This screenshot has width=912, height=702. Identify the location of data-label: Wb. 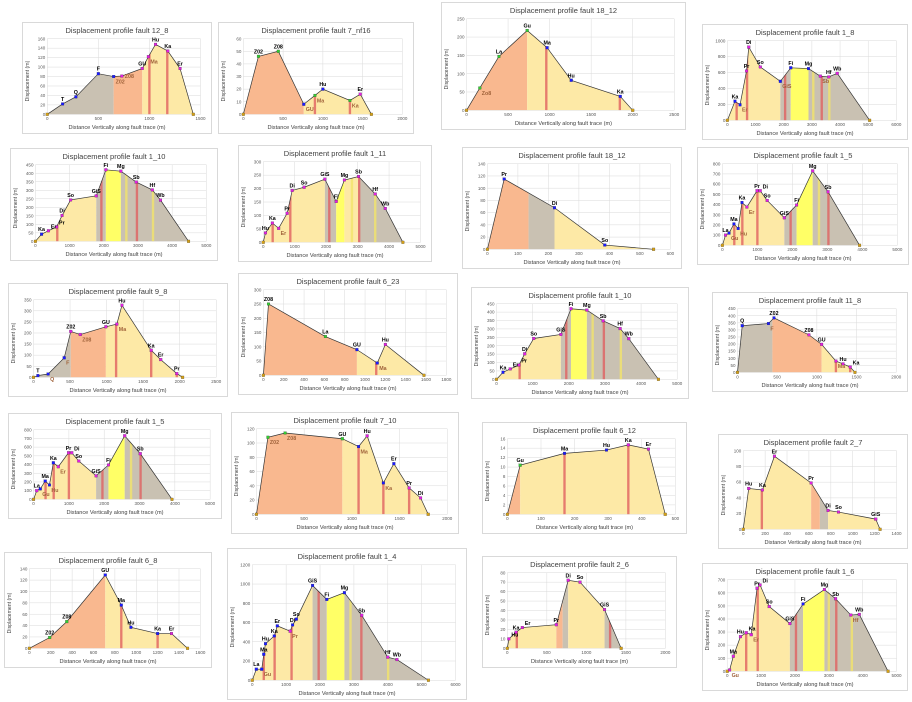
(160, 196).